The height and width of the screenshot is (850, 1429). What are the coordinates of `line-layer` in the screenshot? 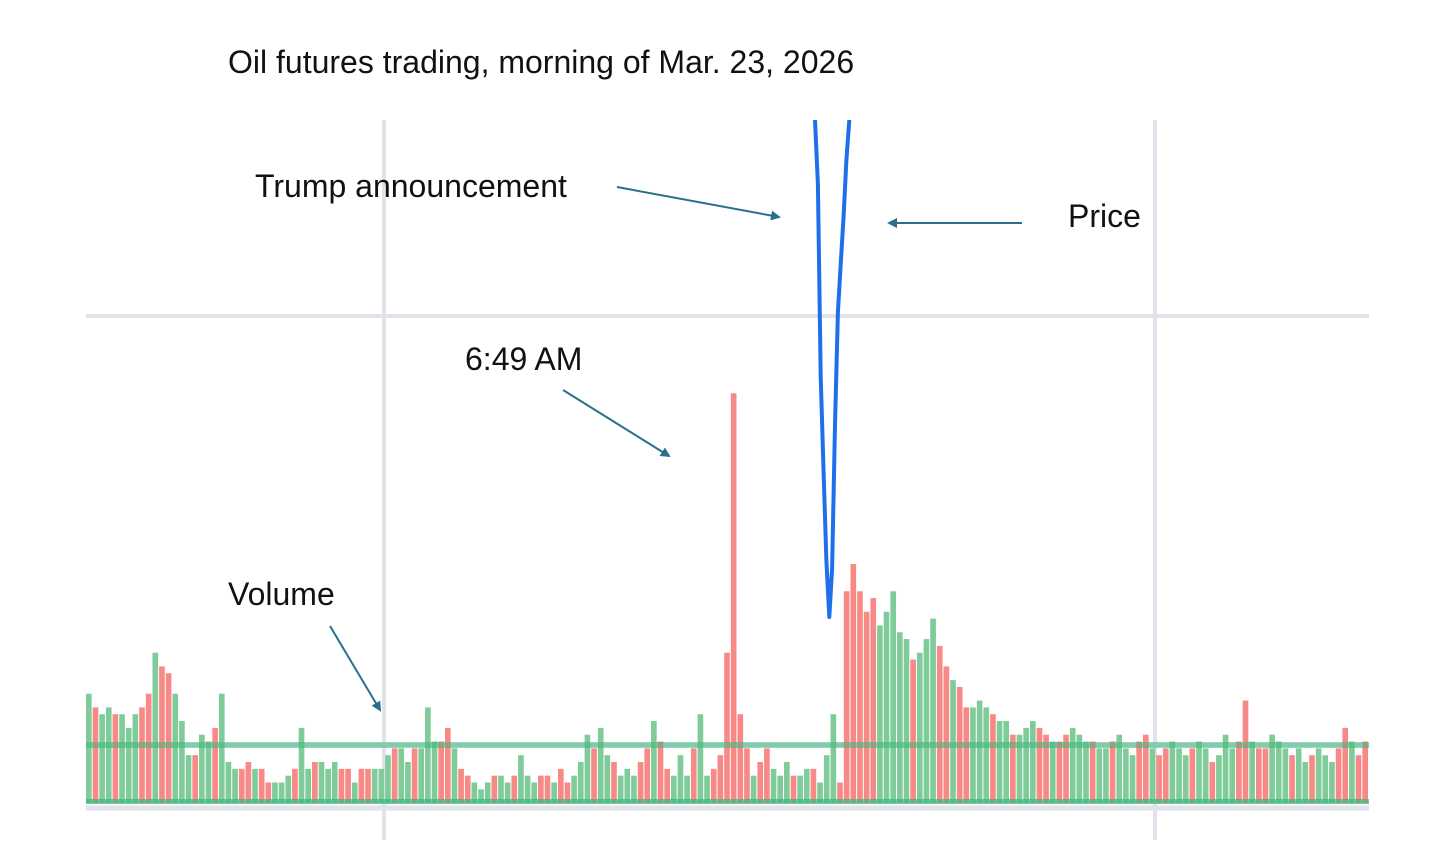 It's located at (832, 369).